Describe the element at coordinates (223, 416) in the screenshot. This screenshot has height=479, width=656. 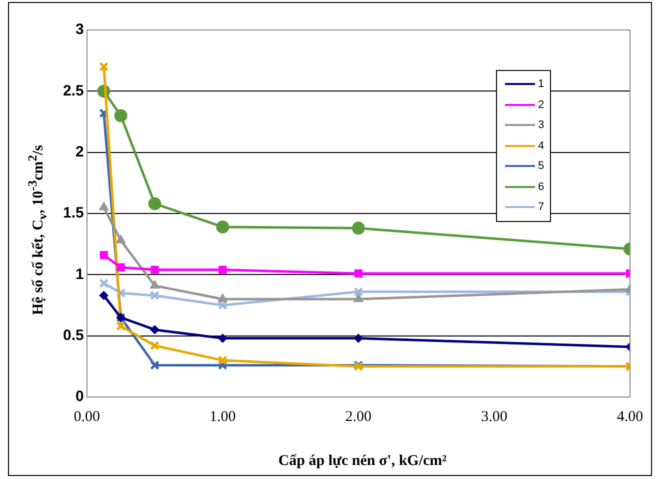
I see `x-tick-label: 1.00` at that location.